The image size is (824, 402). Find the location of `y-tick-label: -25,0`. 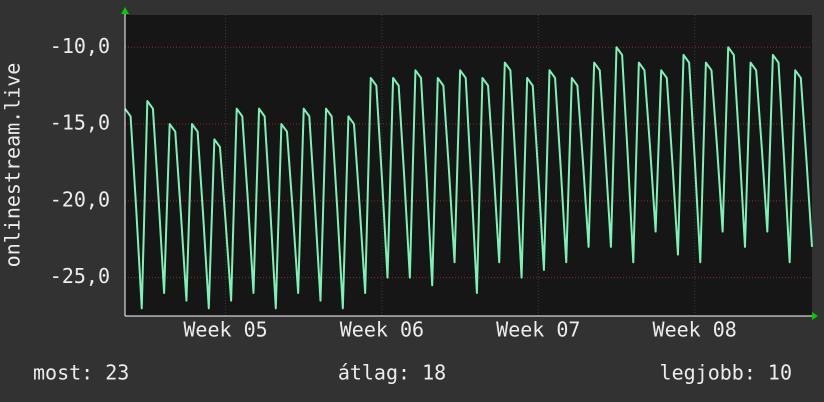

y-tick-label: -25,0 is located at coordinates (80, 276).